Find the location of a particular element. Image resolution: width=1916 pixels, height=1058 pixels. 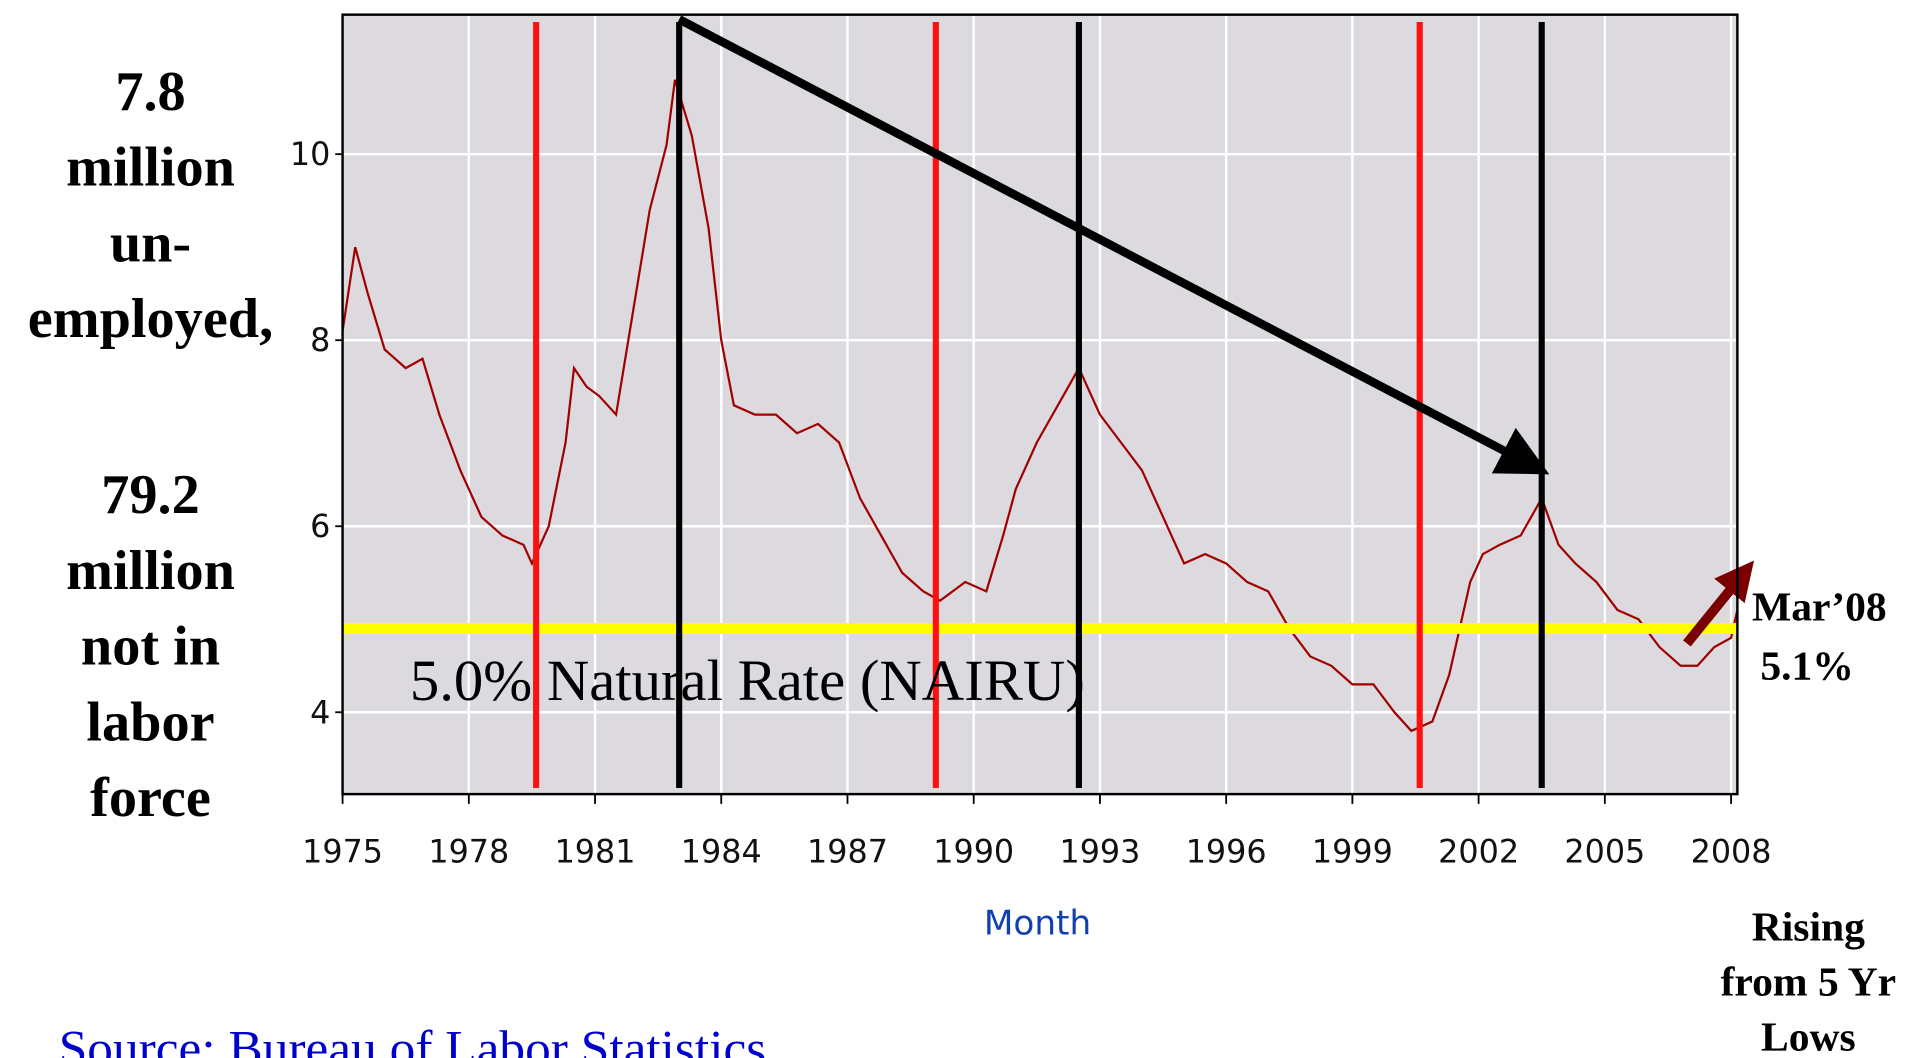

right-text: 5.1% is located at coordinates (1807, 665).